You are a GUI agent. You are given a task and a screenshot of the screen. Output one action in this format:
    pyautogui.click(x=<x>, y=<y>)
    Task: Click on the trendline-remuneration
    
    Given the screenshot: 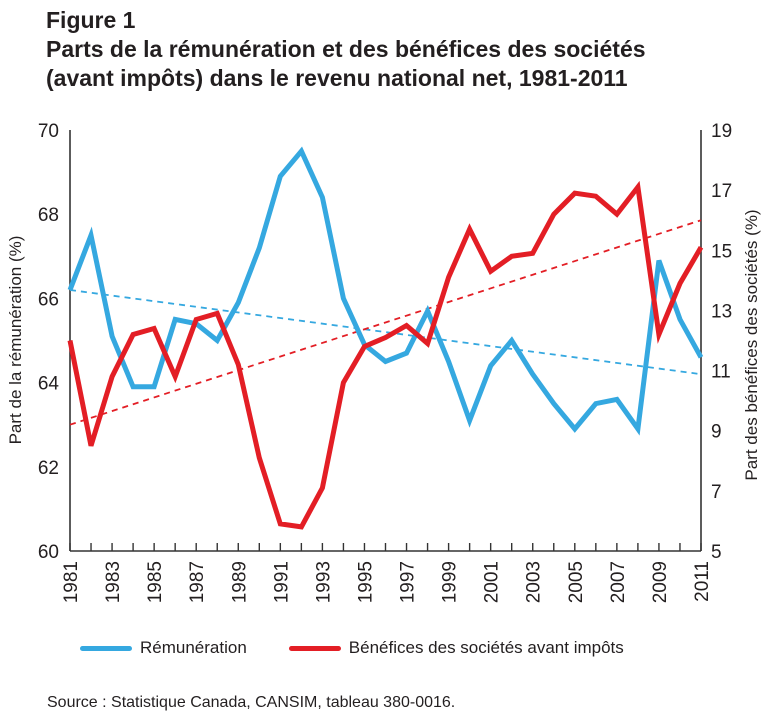 What is the action you would take?
    pyautogui.click(x=385, y=332)
    